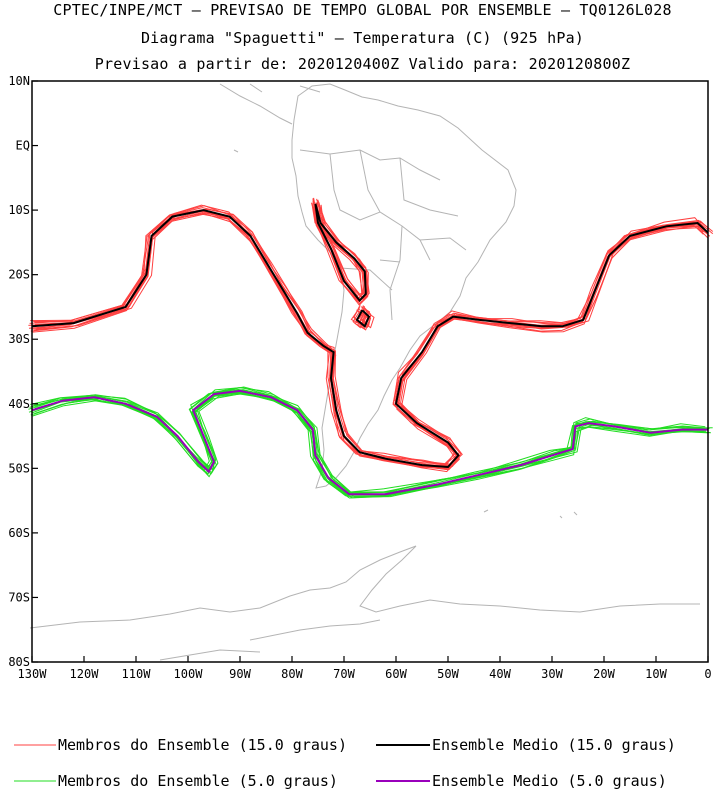 This screenshot has height=792, width=725. Describe the element at coordinates (383, 235) in the screenshot. I see `country-borders` at that location.